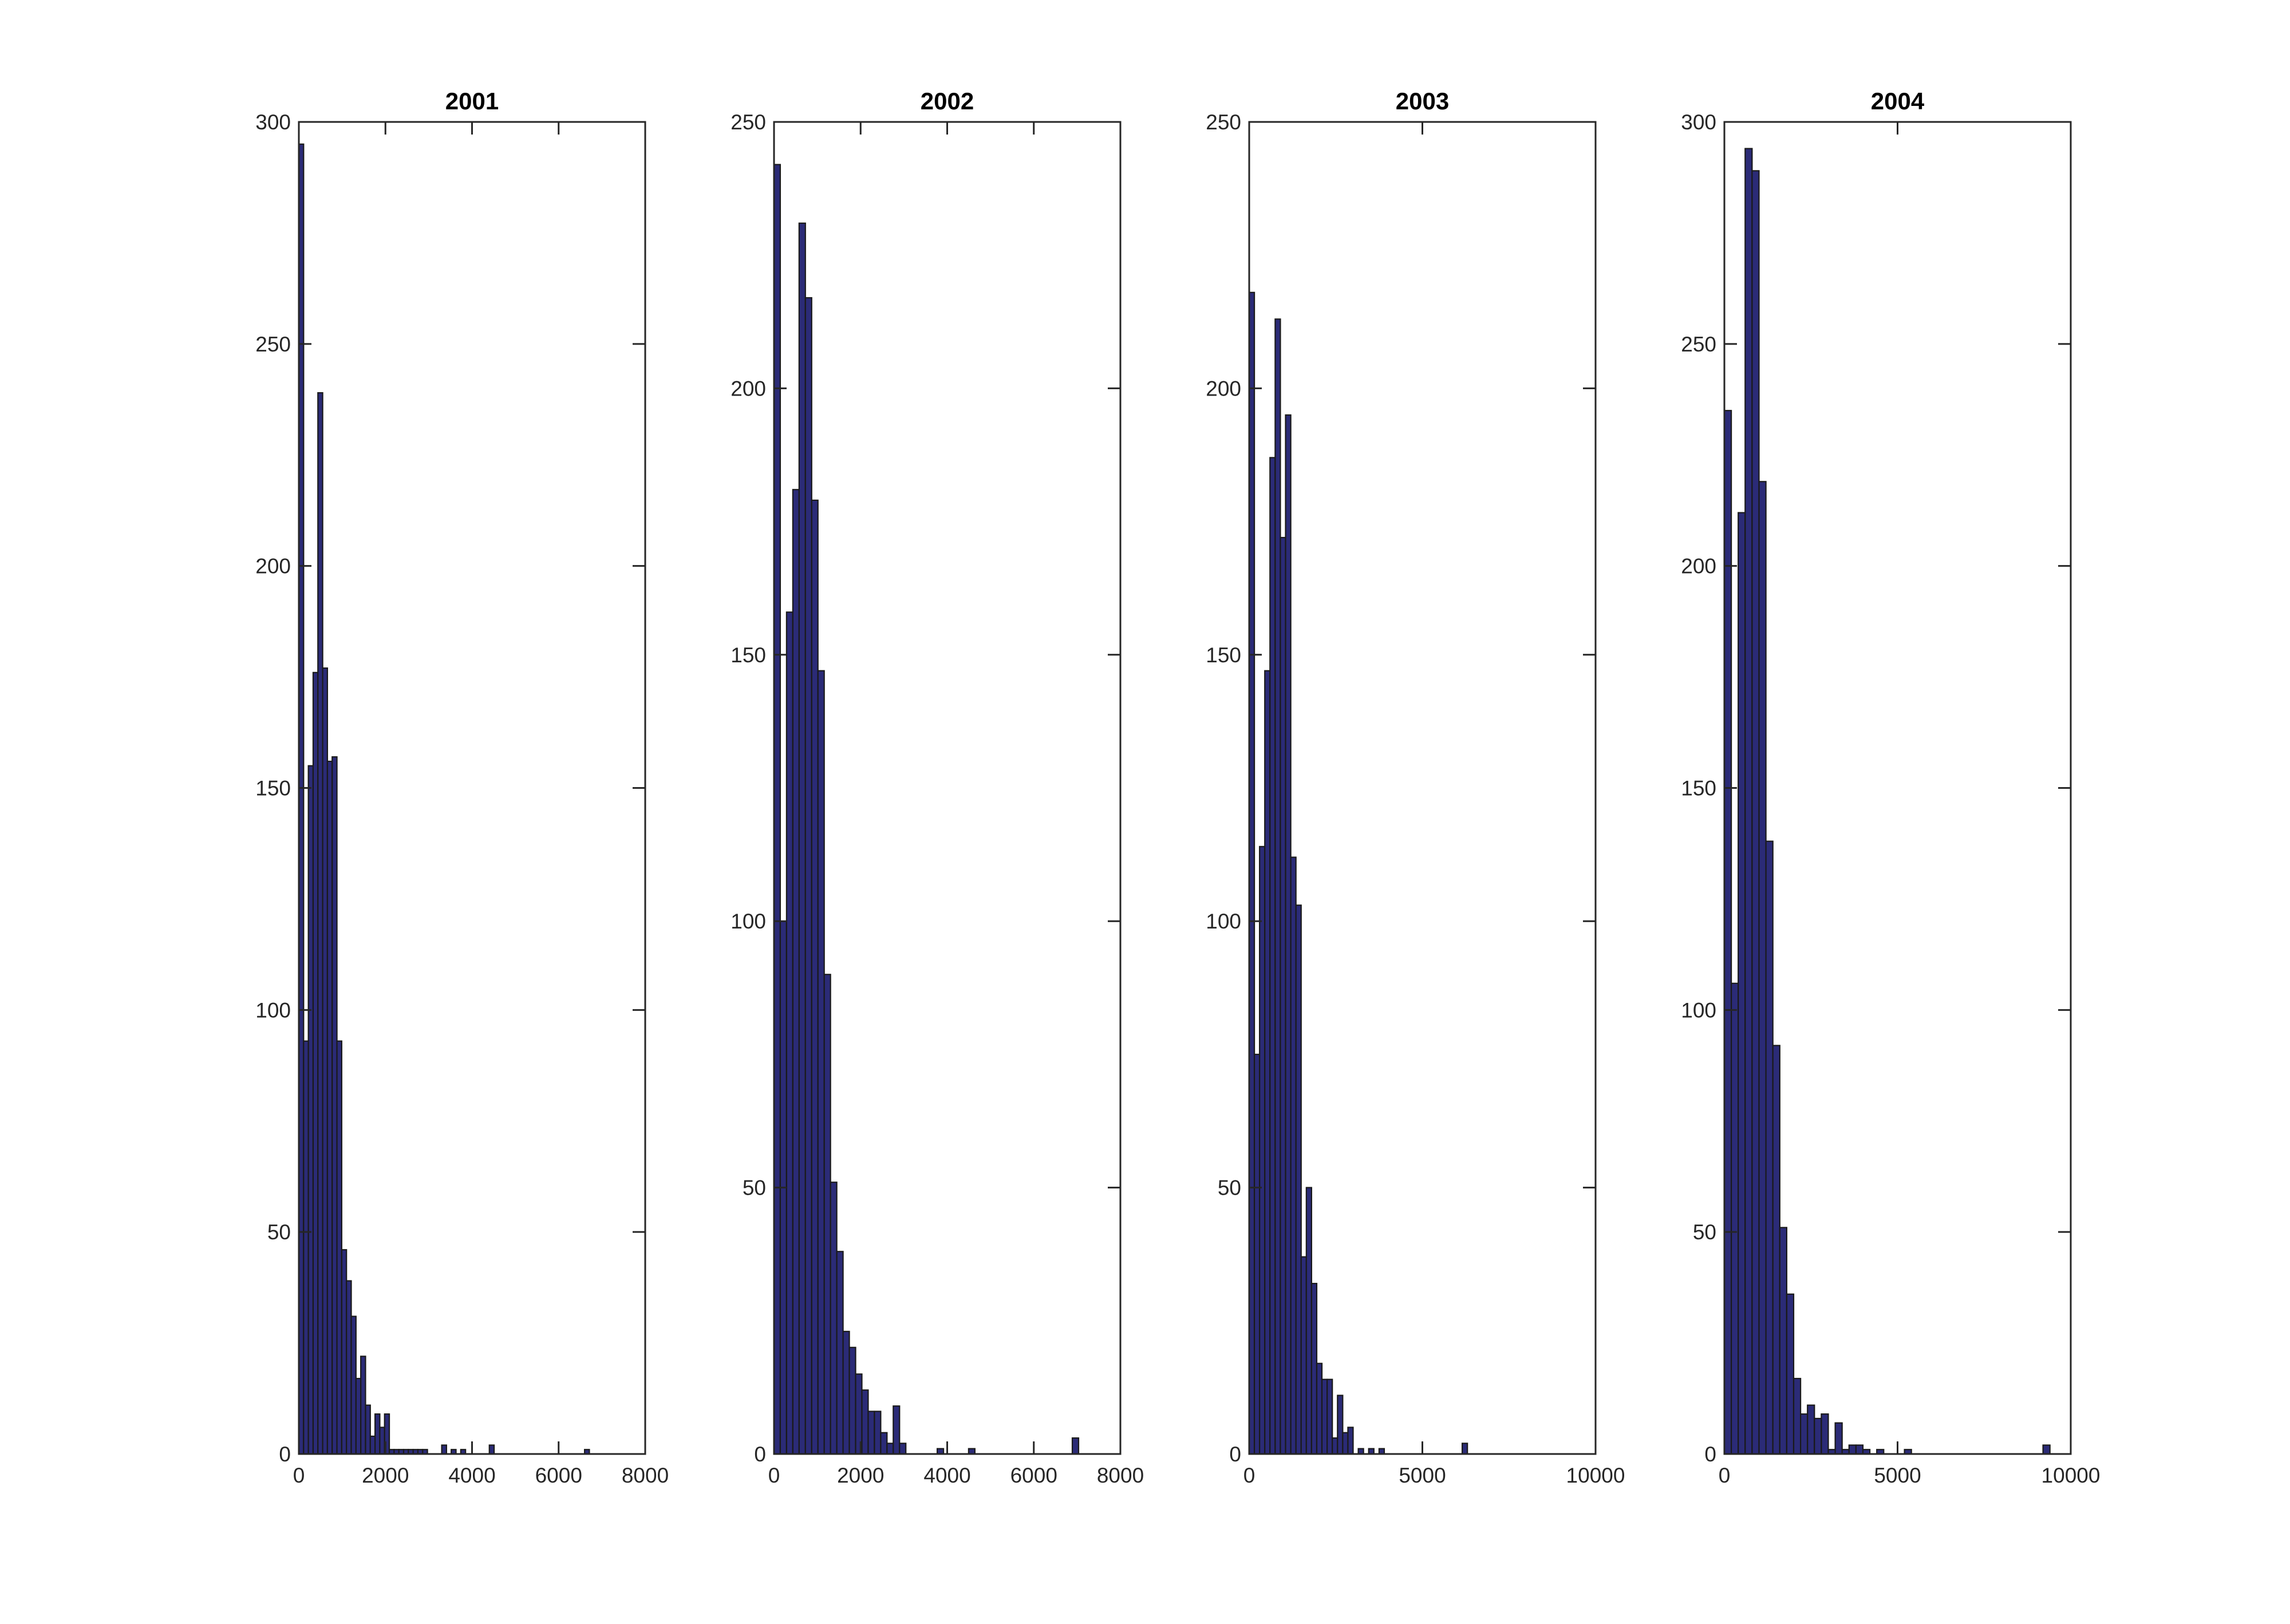 The height and width of the screenshot is (1624, 2290). I want to click on panel-title: 2004, so click(1898, 101).